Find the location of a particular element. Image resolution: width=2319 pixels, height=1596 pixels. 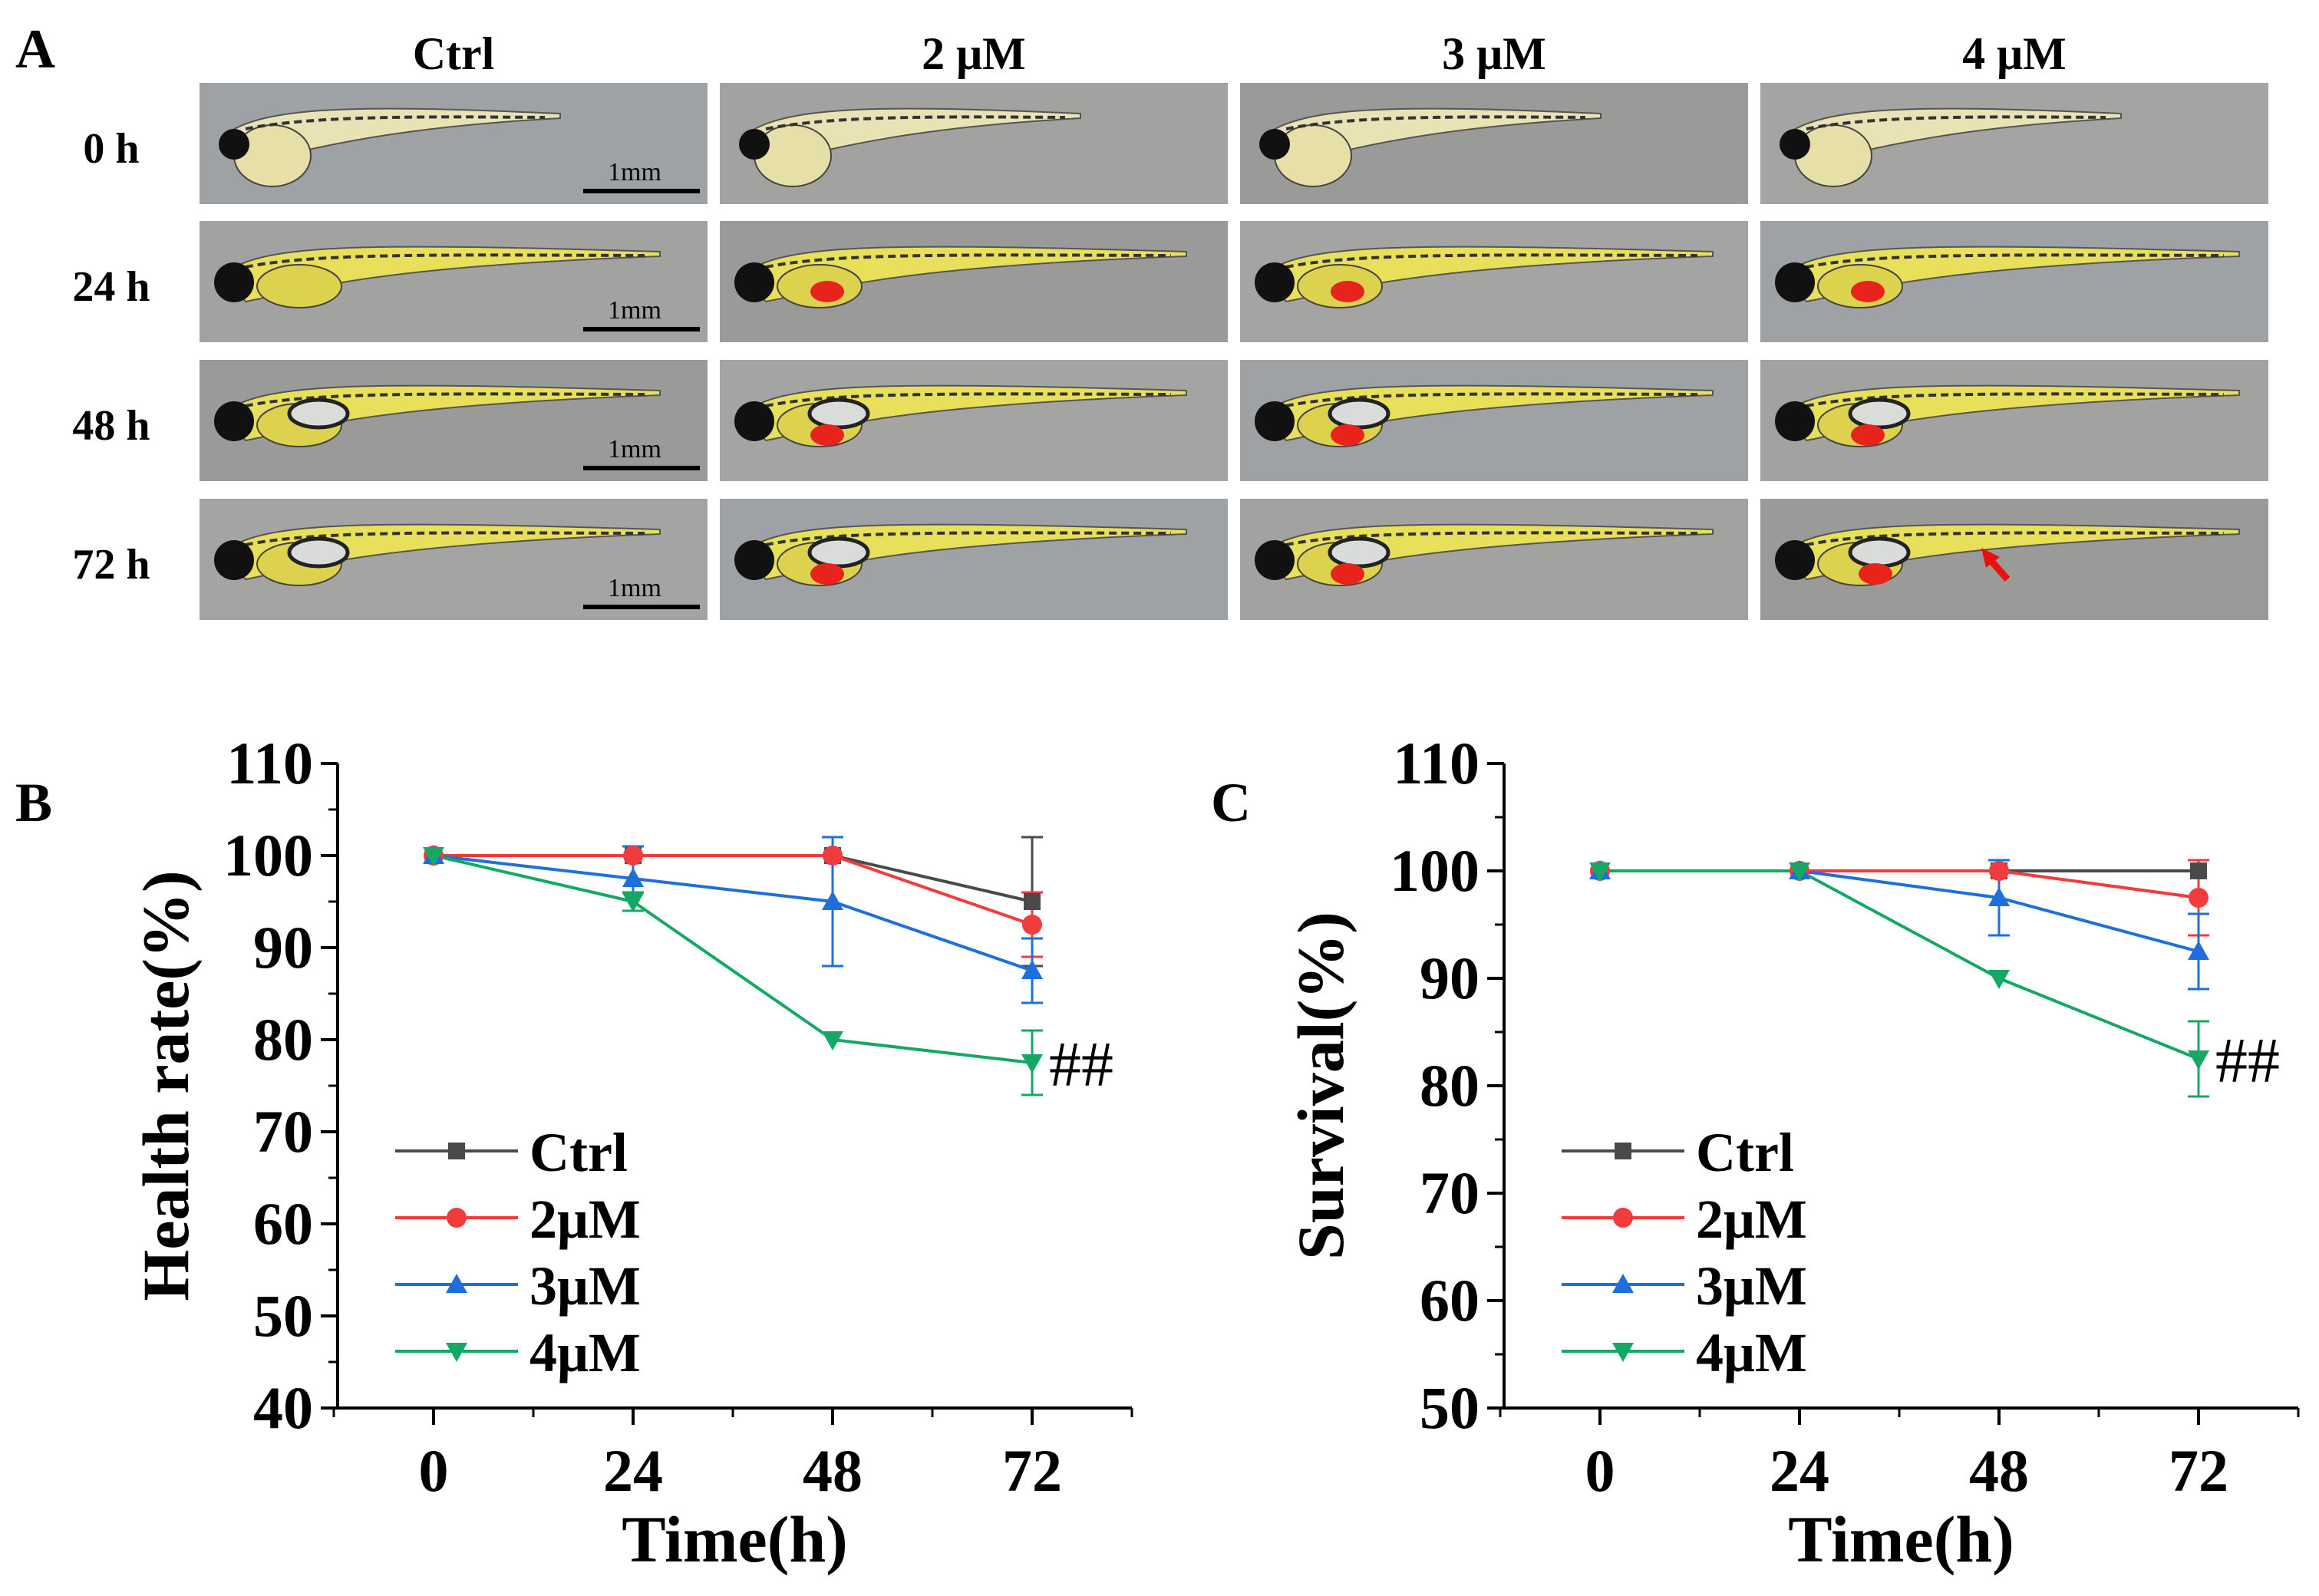

y-tick-label: 70 is located at coordinates (1449, 1192).